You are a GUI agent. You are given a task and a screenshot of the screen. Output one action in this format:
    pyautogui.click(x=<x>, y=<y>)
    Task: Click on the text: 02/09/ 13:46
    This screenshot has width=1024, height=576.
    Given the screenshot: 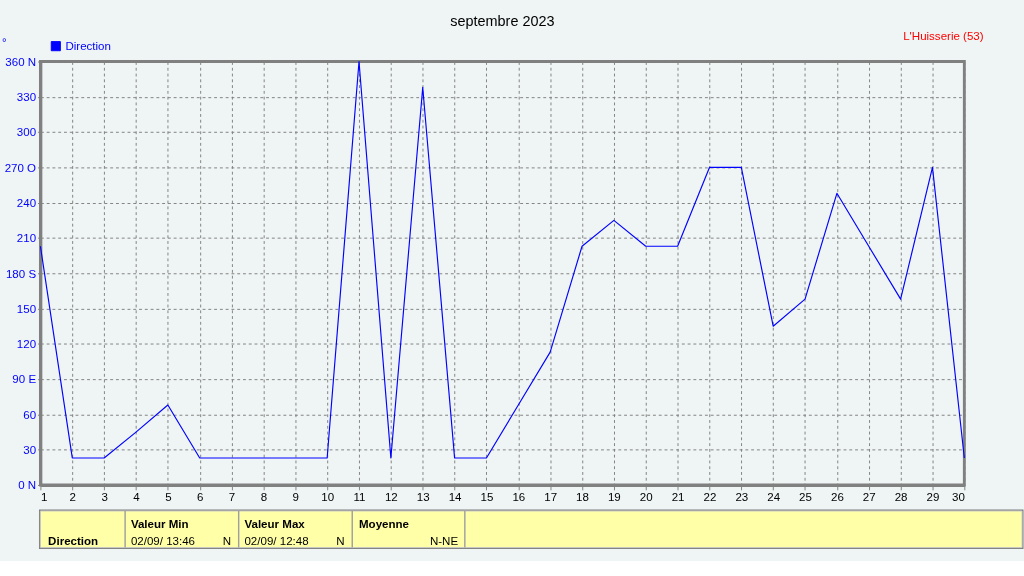 What is the action you would take?
    pyautogui.click(x=163, y=540)
    